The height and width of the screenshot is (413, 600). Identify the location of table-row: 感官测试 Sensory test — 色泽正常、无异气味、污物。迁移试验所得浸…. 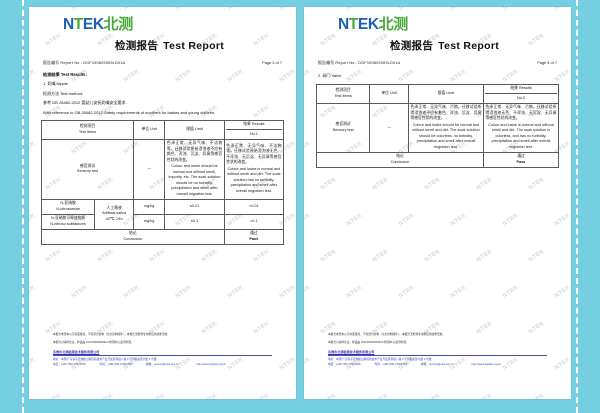
(437, 127).